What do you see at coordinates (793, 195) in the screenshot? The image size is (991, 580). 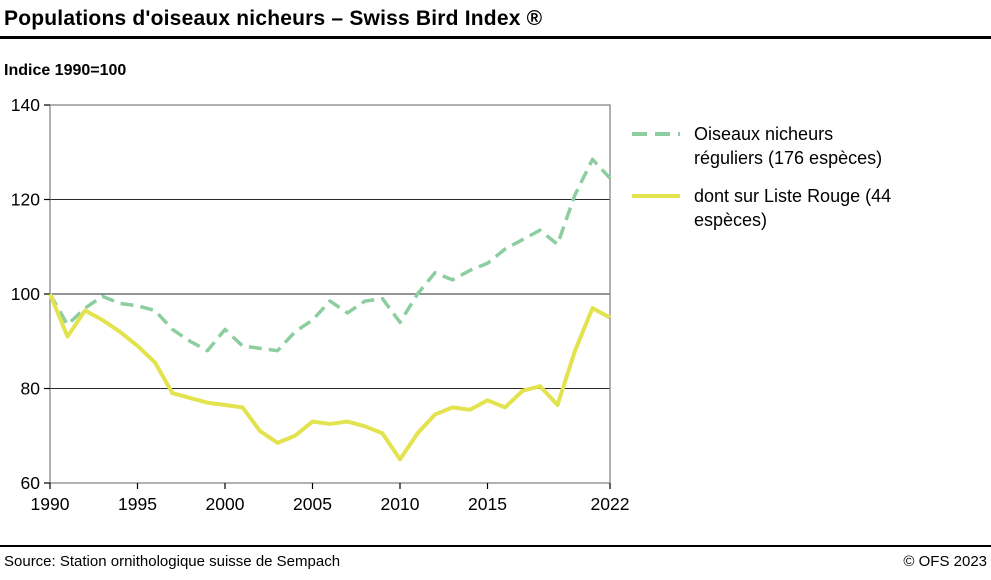 I see `legend-label-line: dont sur Liste Rouge (44` at bounding box center [793, 195].